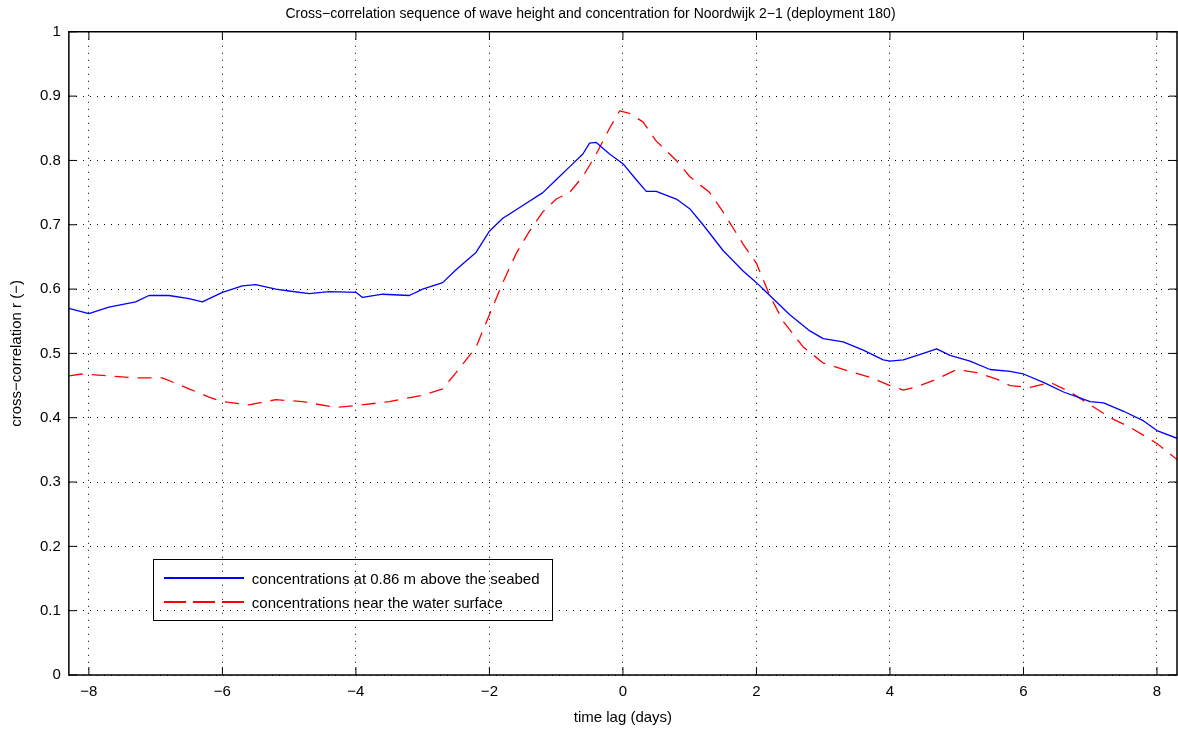  Describe the element at coordinates (16, 353) in the screenshot. I see `y-axis-title: cross−correlation r (−)` at that location.